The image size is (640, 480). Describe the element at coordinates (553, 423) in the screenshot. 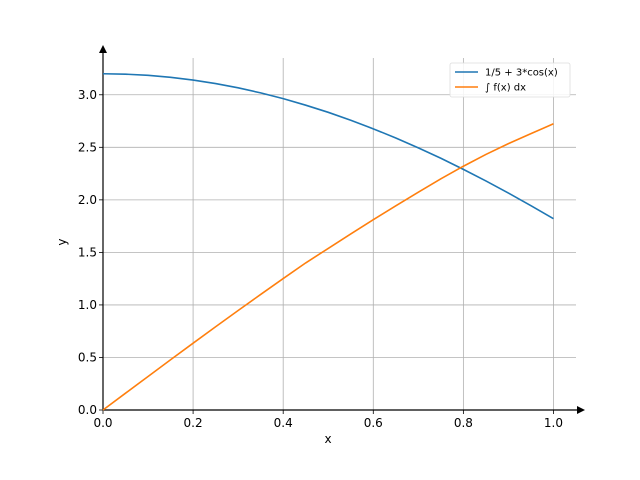

I see `x-tick-label: 1.0` at that location.